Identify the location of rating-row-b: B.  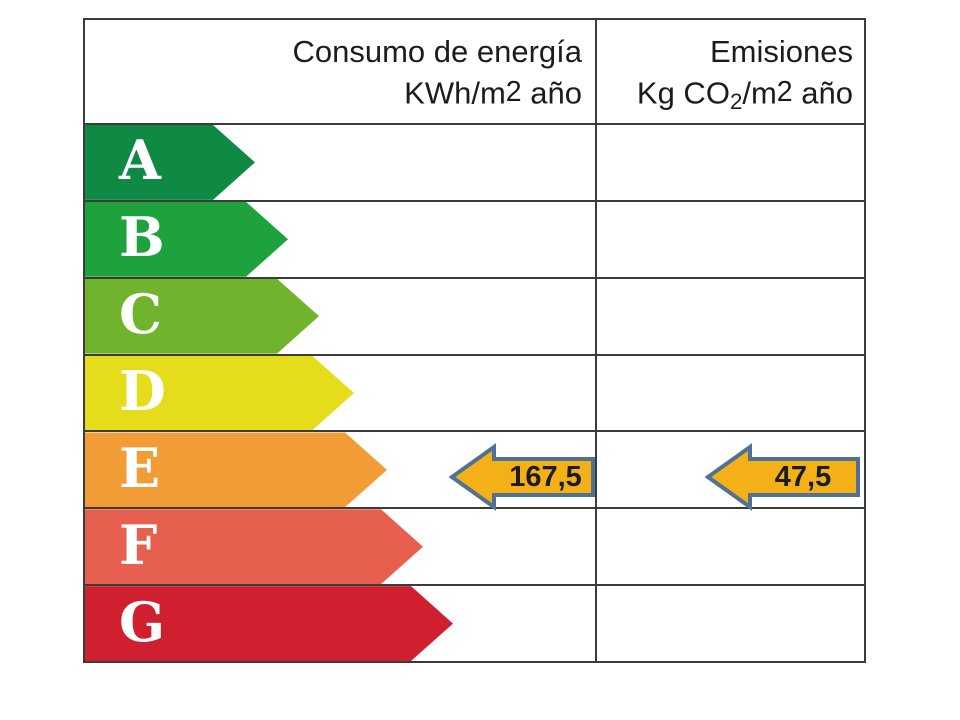
(474, 240).